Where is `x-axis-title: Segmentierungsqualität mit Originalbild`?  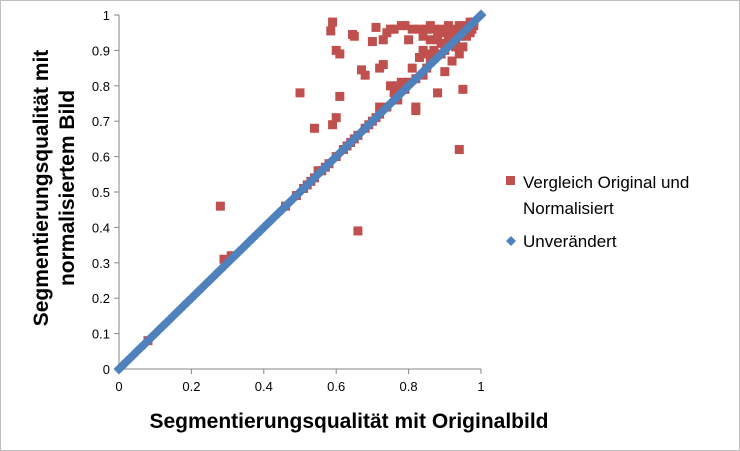 x-axis-title: Segmentierungsqualität mit Originalbild is located at coordinates (348, 421).